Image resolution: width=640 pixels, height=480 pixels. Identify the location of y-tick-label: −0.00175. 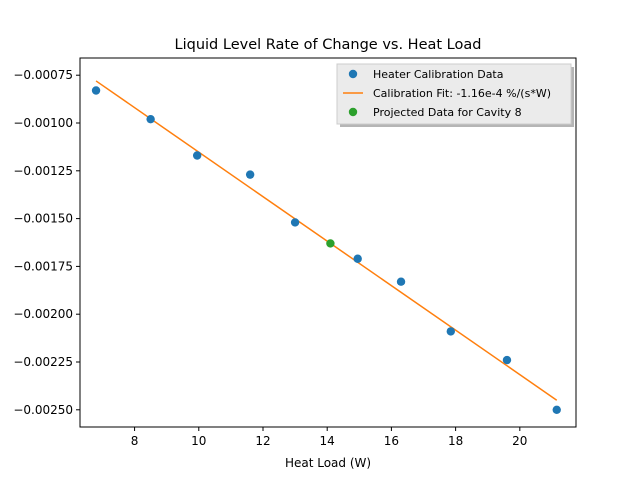
(43, 266).